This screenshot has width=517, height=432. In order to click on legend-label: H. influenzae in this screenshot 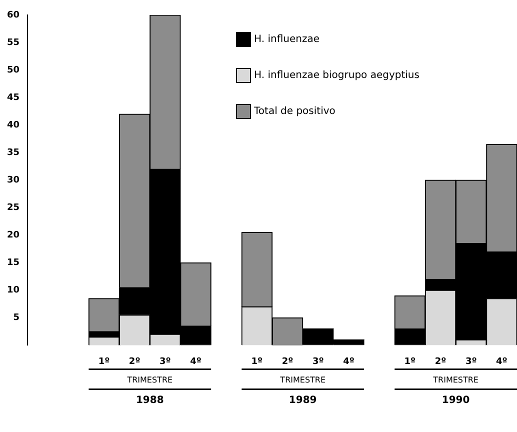, I will do `click(287, 39)`.